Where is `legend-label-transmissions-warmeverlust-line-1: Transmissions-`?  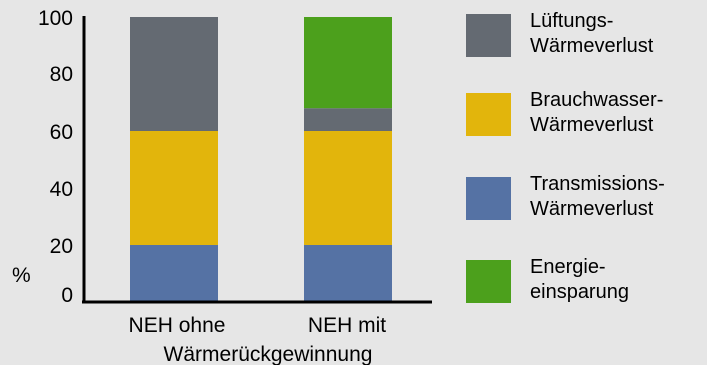
legend-label-transmissions-warmeverlust-line-1: Transmissions- is located at coordinates (597, 184).